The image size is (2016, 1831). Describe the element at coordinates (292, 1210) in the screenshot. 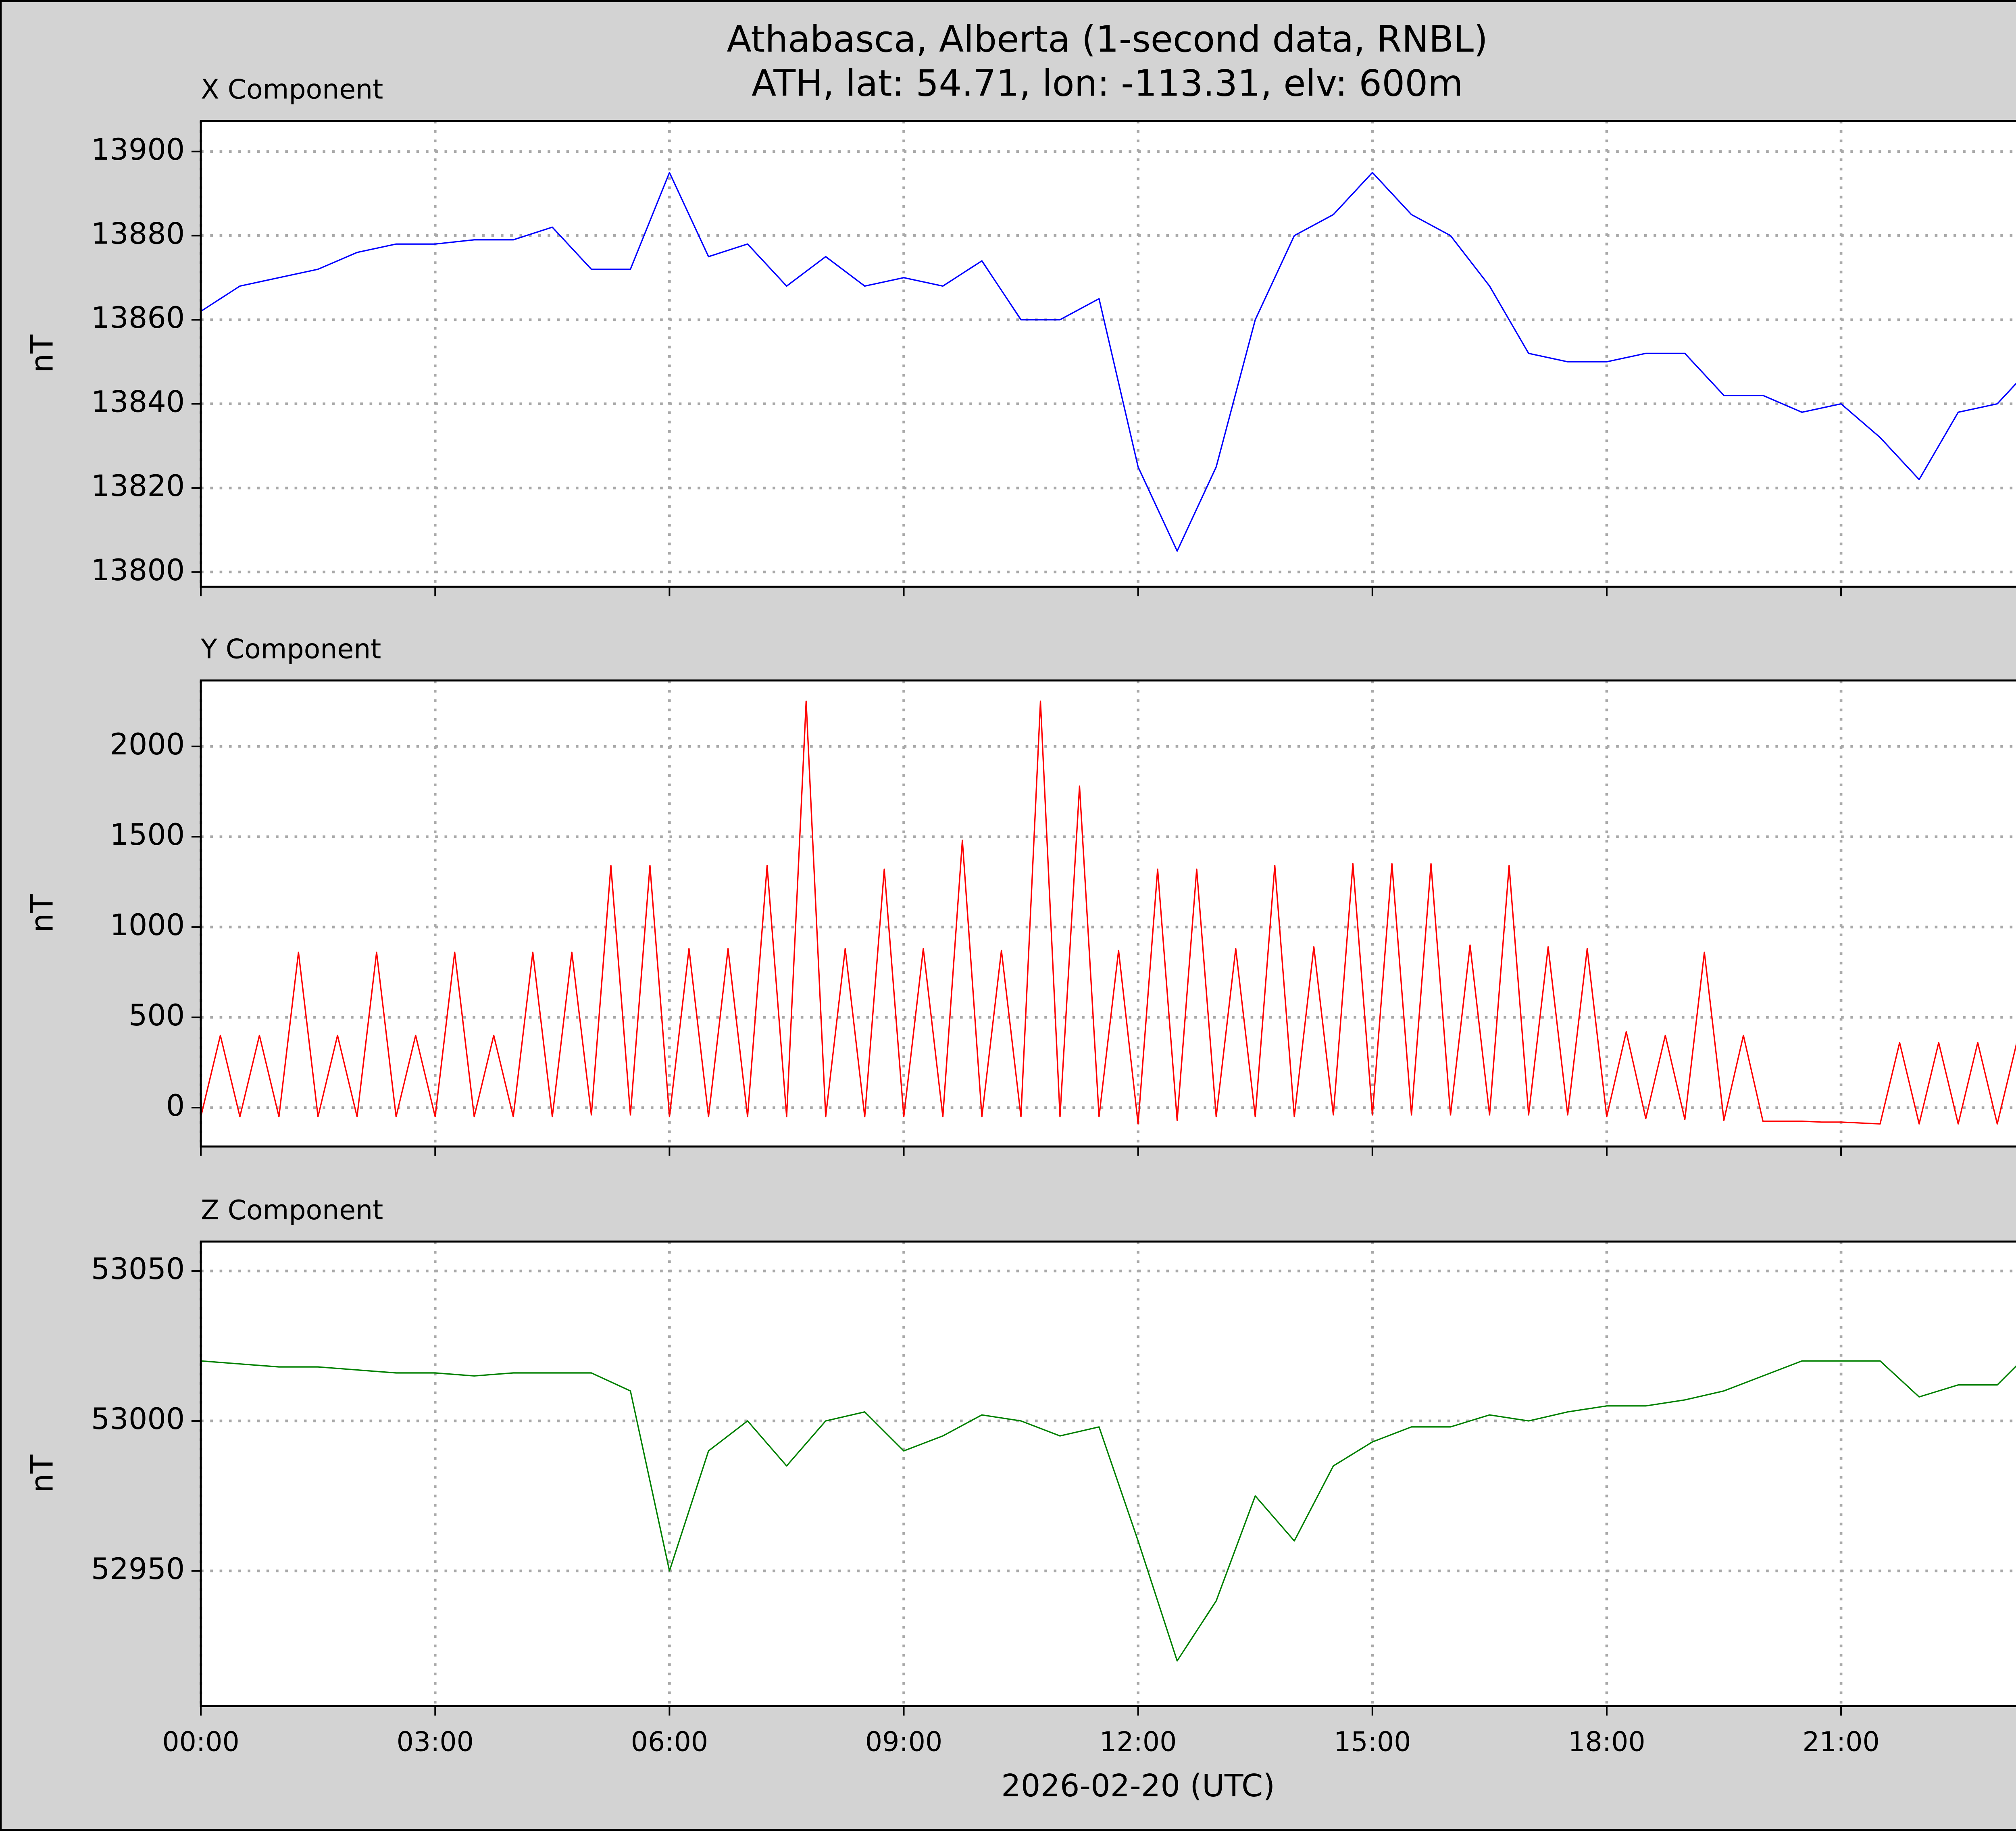

I see `panel-title: Z Component` at that location.